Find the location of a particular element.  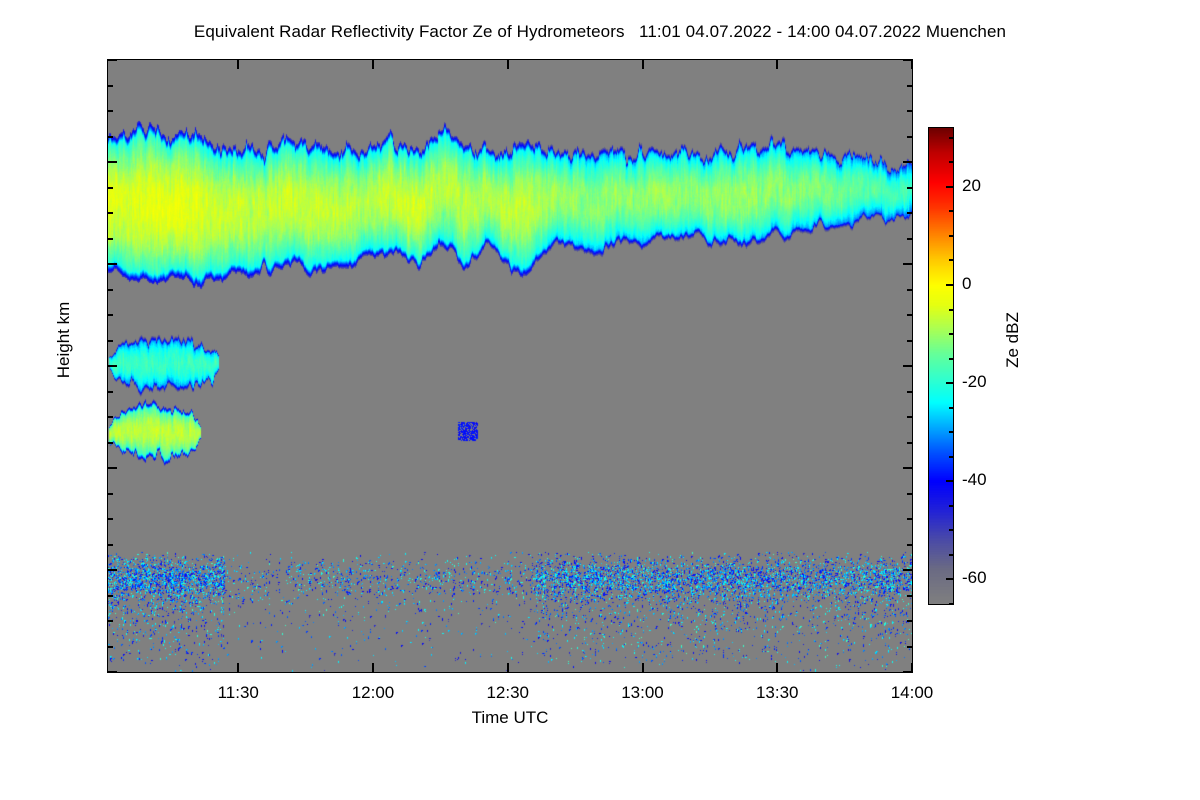

colorbar-tick-label: -40 is located at coordinates (974, 480).